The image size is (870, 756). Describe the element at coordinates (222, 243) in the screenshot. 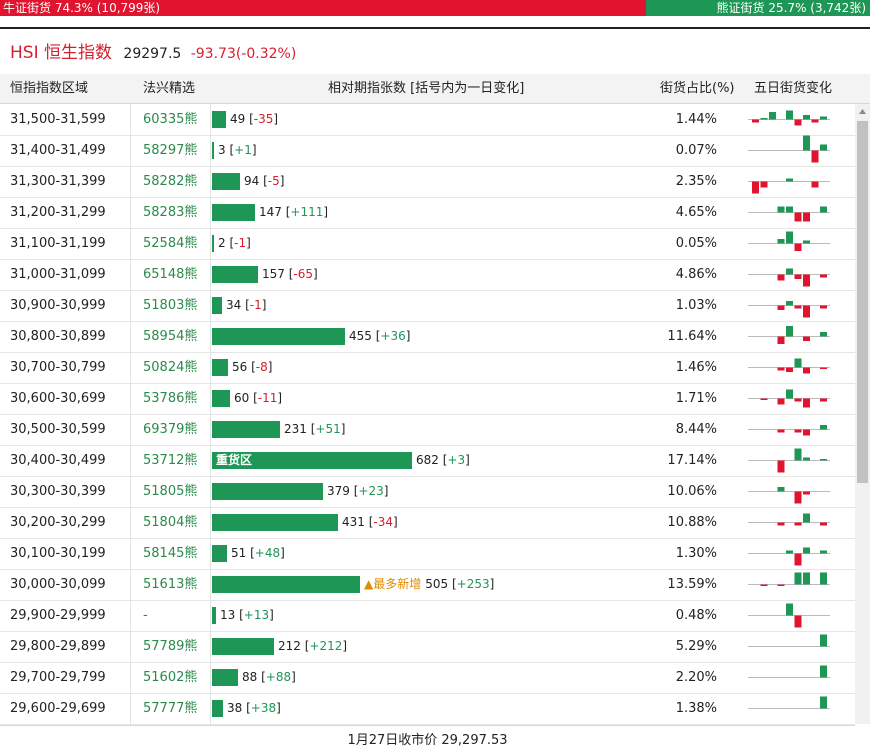

I see `count-value: 2` at that location.